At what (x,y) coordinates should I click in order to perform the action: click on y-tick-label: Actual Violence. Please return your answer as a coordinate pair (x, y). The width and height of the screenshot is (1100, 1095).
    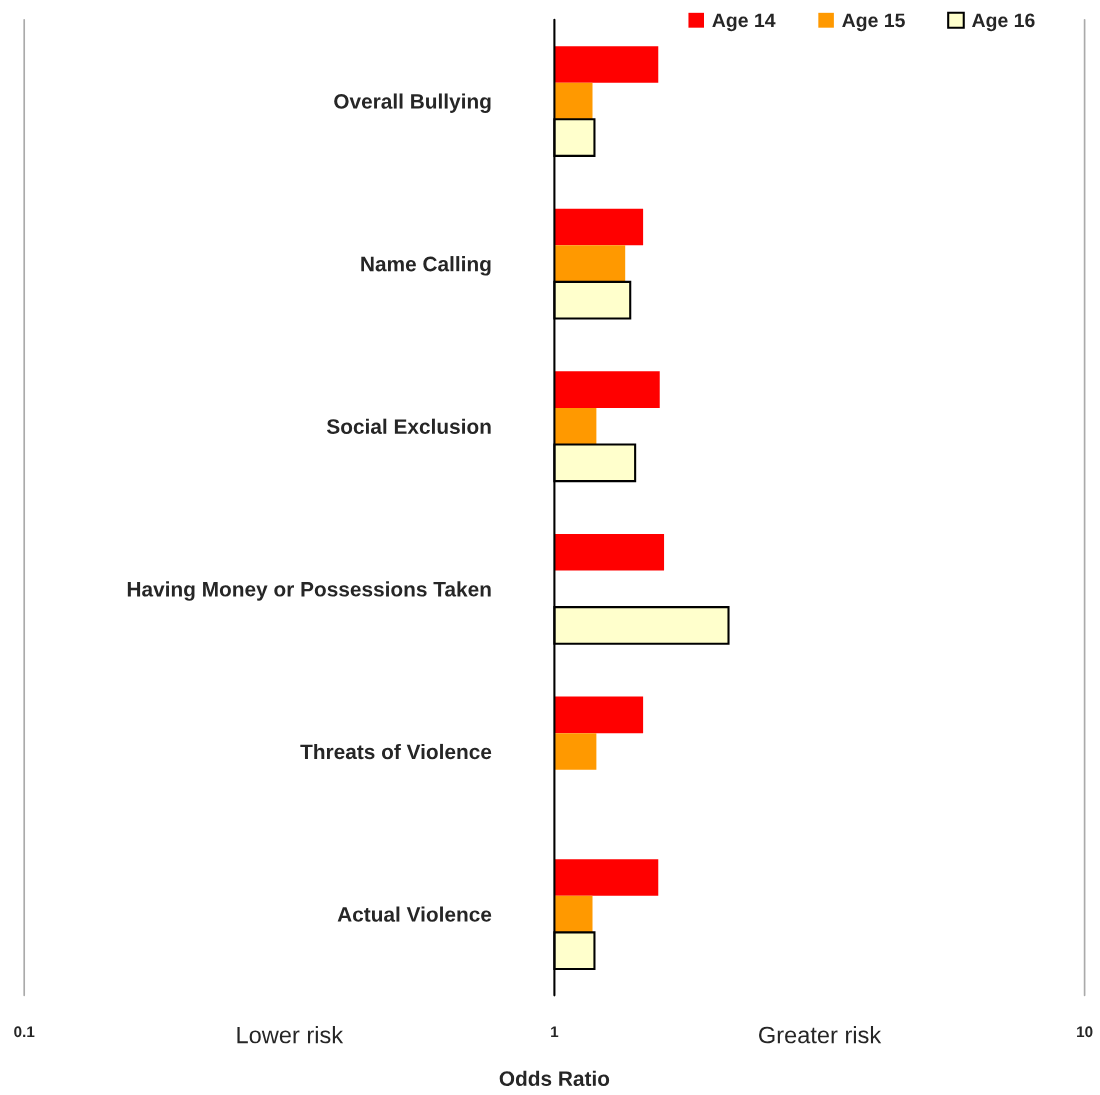
    Looking at the image, I should click on (414, 914).